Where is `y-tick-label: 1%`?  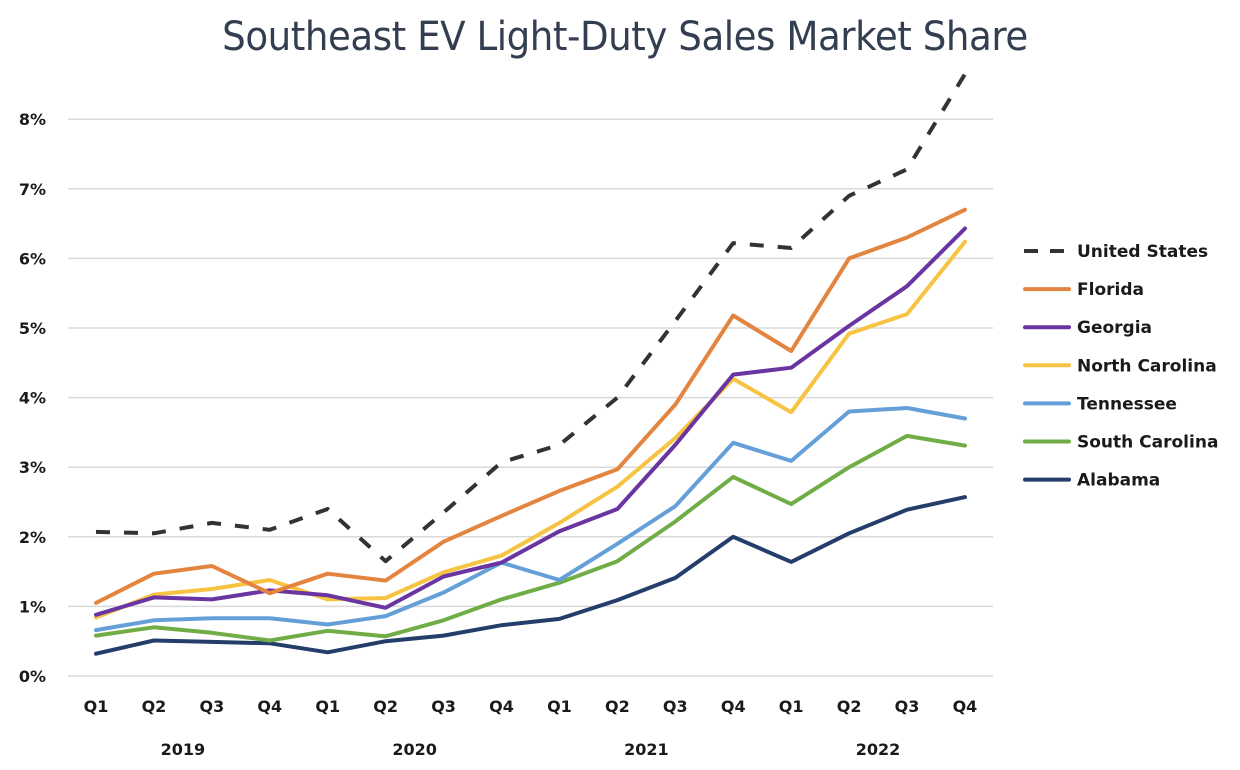 y-tick-label: 1% is located at coordinates (32, 606).